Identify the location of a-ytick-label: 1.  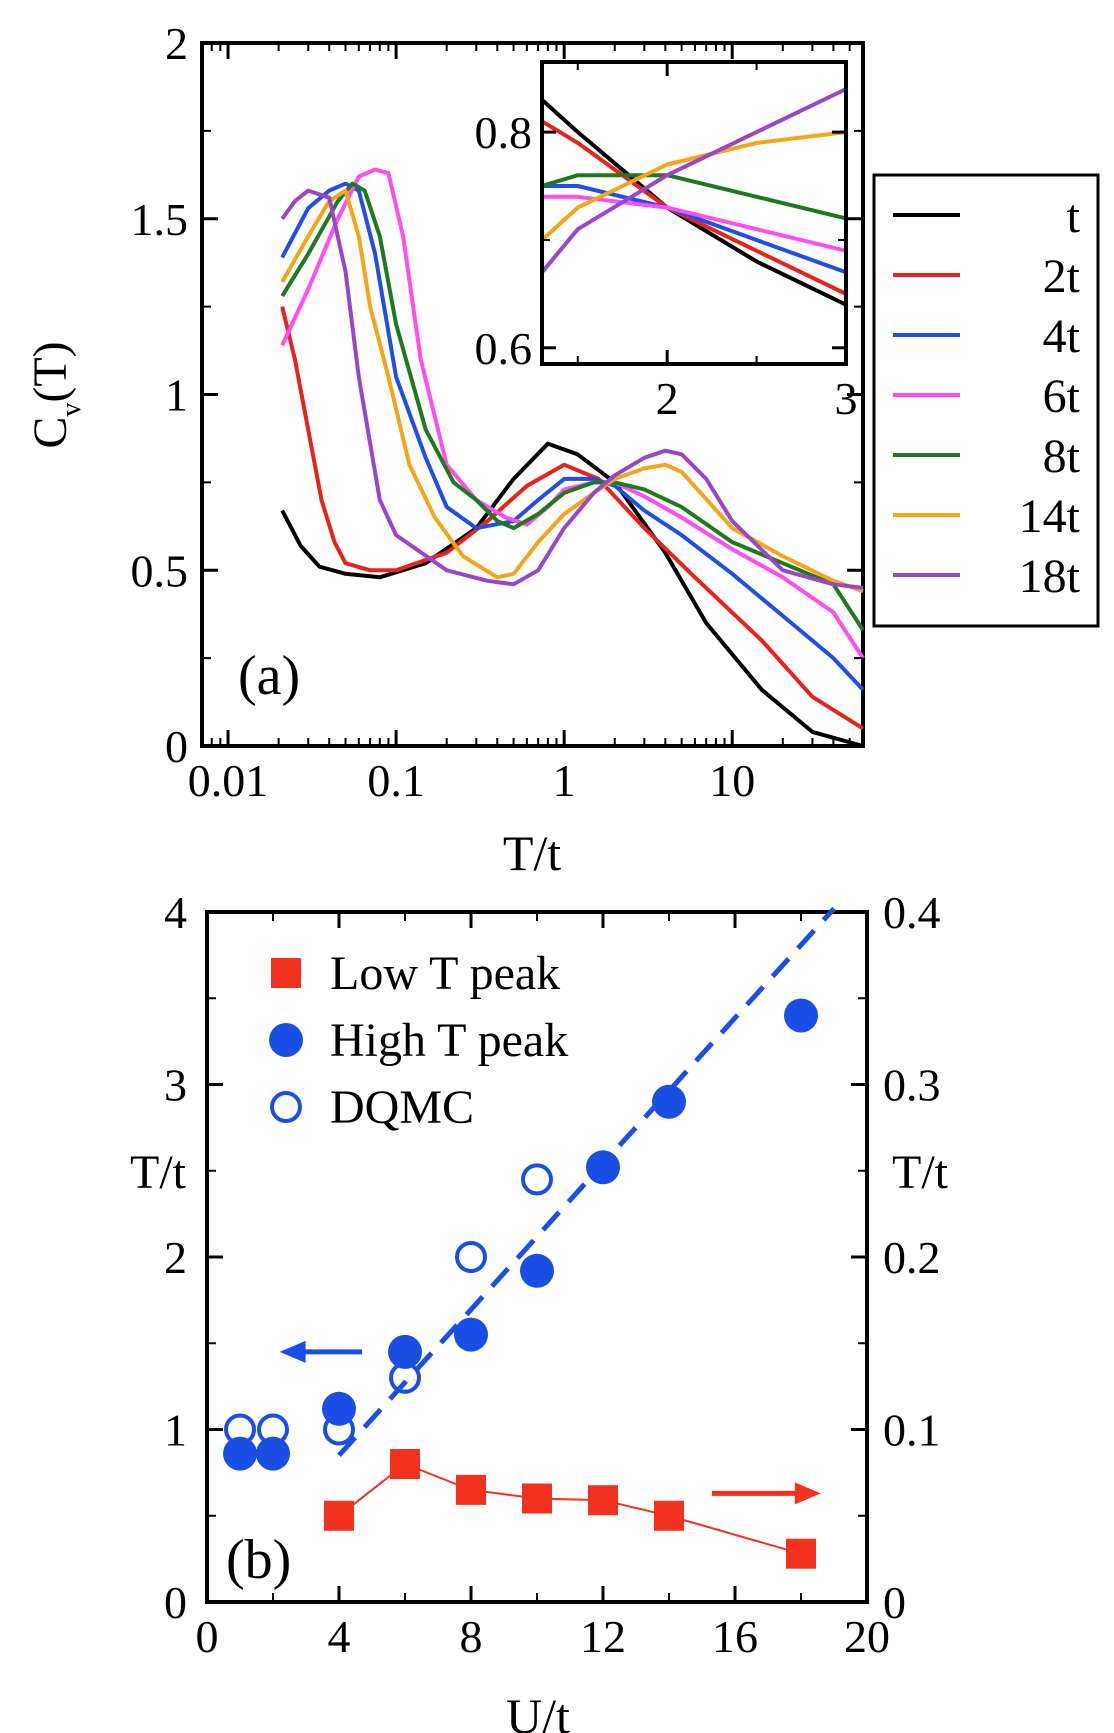
(176, 395).